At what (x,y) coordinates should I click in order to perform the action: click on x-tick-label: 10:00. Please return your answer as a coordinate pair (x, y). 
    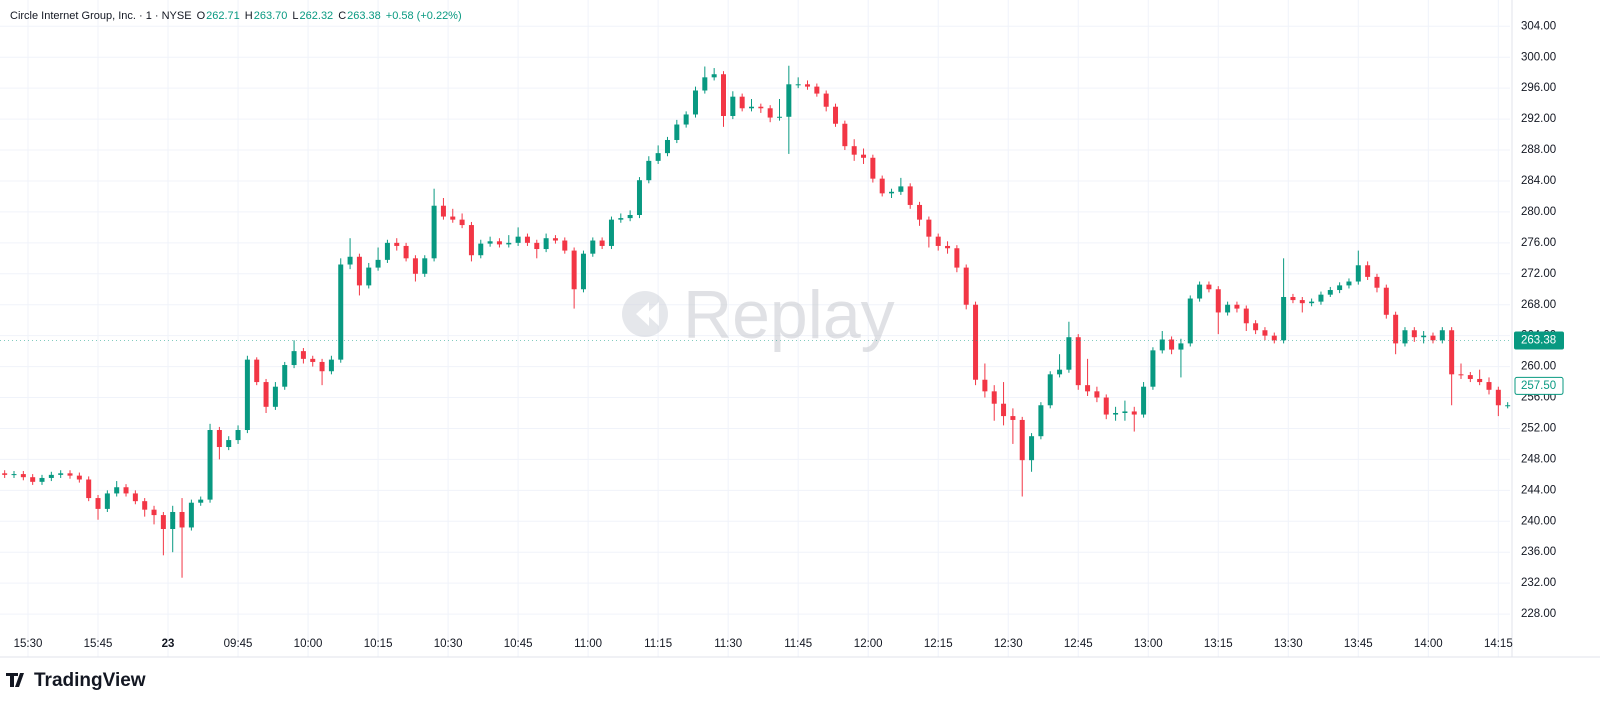
    Looking at the image, I should click on (308, 644).